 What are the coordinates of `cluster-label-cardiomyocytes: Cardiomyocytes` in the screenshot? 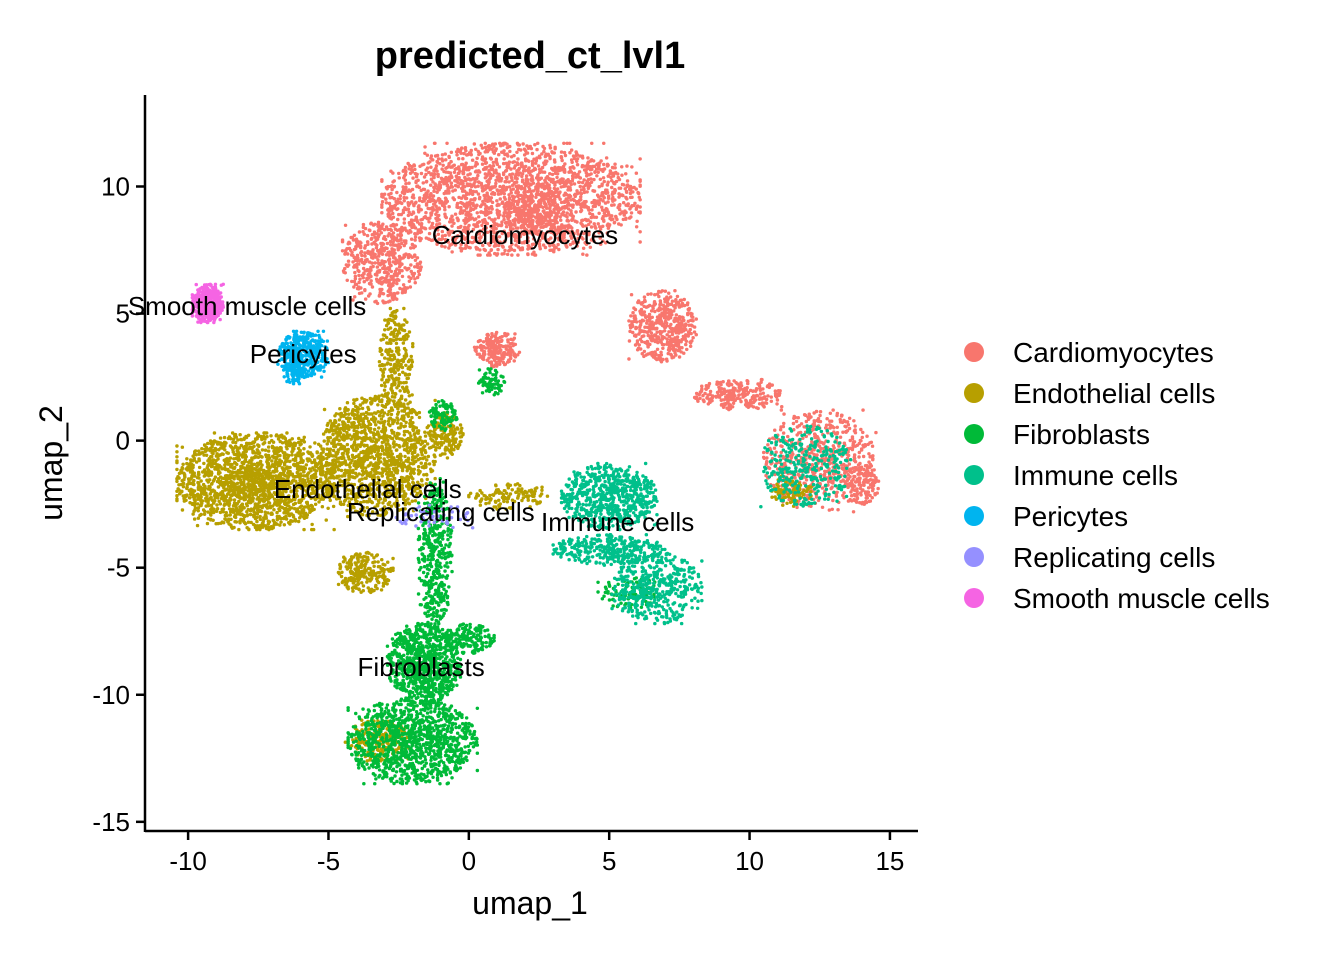 It's located at (525, 235).